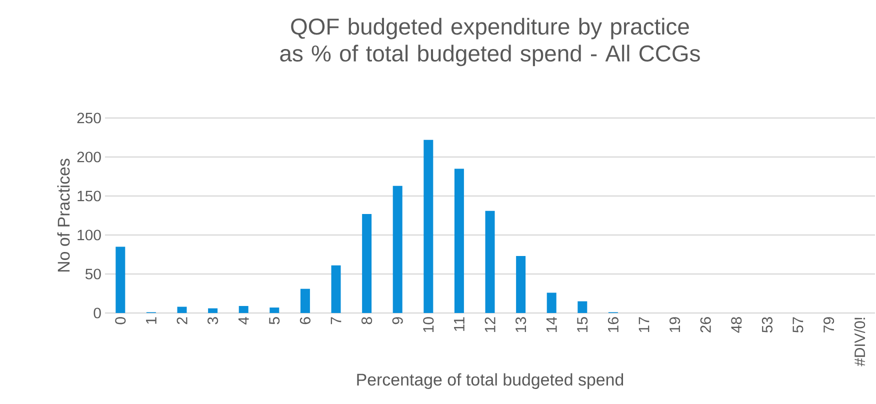 This screenshot has height=404, width=876. What do you see at coordinates (582, 324) in the screenshot?
I see `x-tick-label: 15` at bounding box center [582, 324].